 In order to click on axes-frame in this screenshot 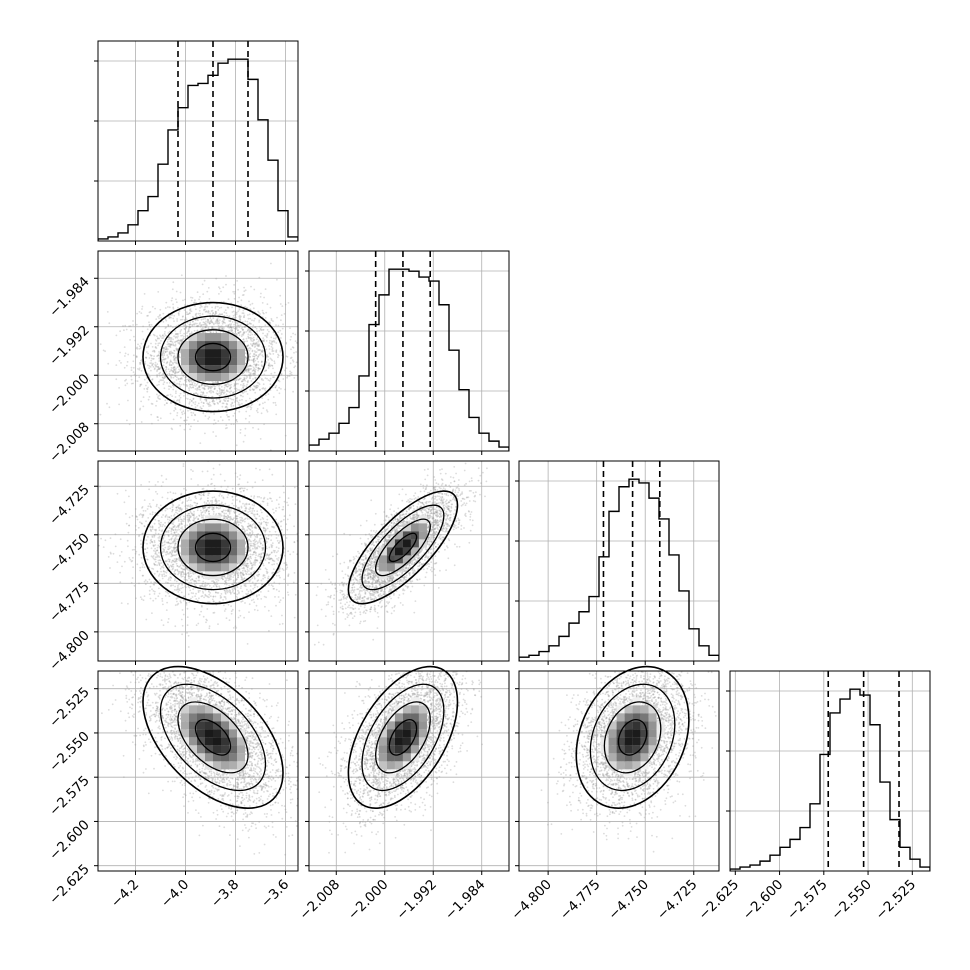, I will do `click(409, 351)`.